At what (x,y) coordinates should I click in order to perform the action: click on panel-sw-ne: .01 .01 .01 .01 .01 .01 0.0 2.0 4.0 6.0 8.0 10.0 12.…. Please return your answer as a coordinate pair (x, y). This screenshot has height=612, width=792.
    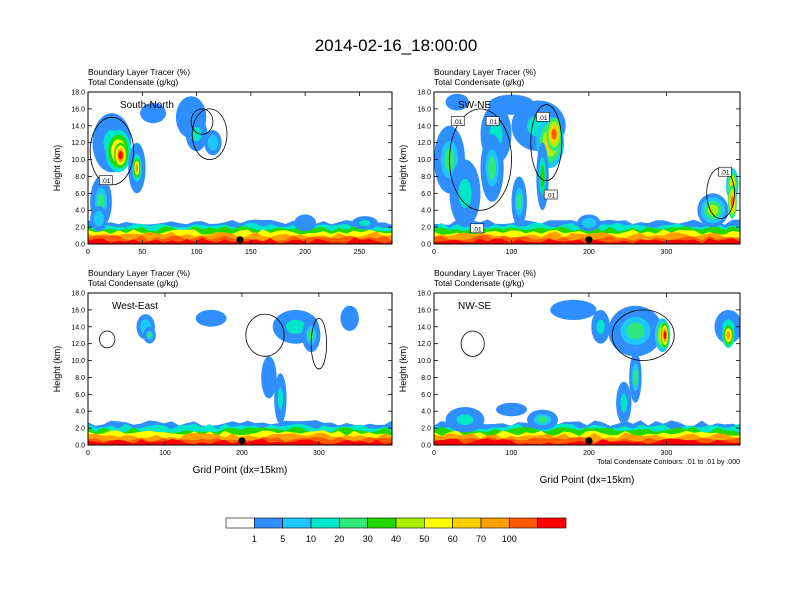
    Looking at the image, I should click on (569, 161).